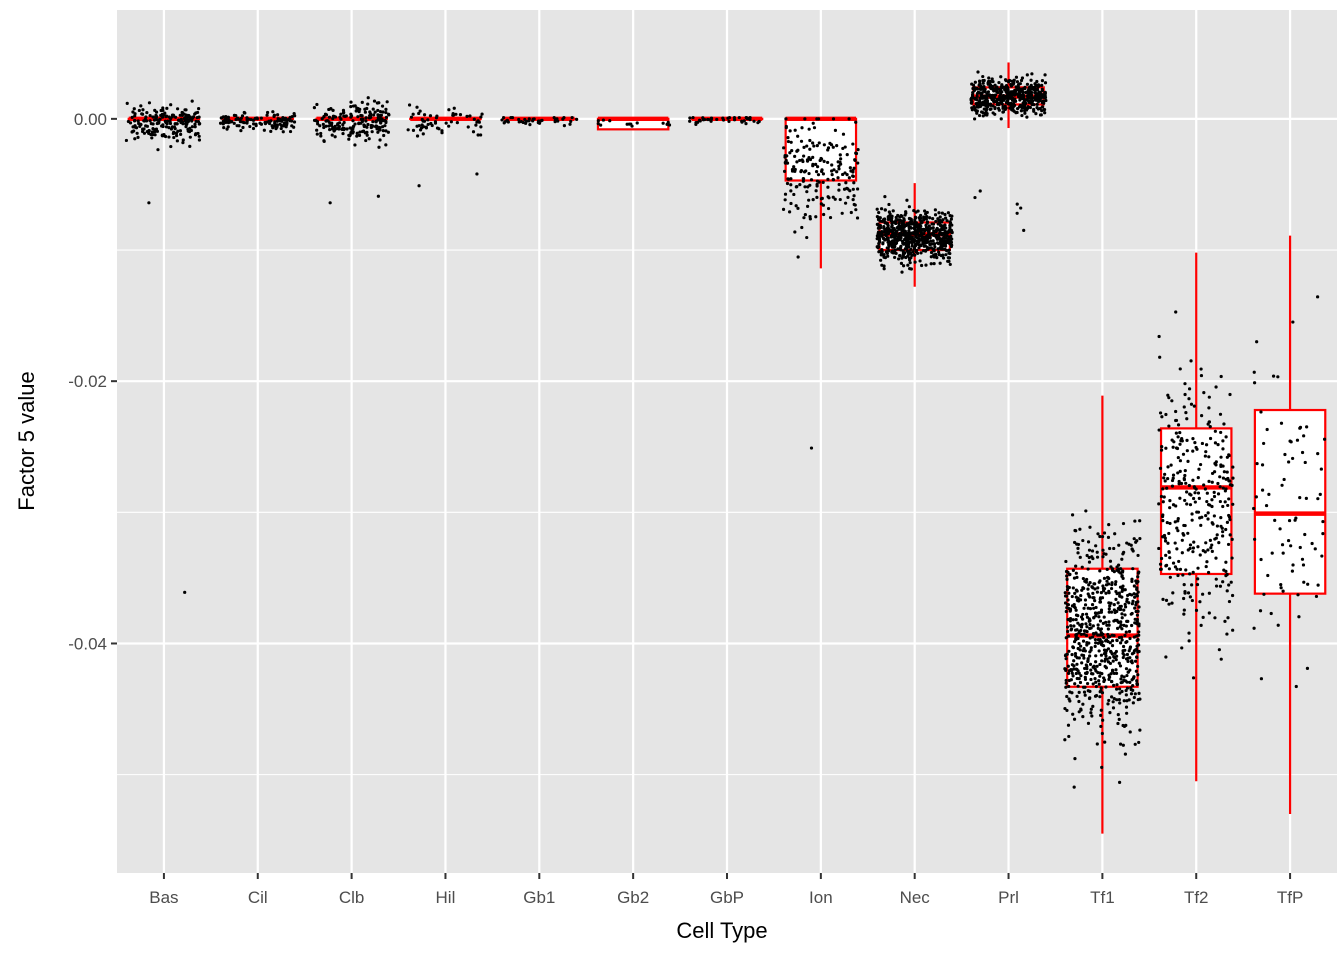 Image resolution: width=1344 pixels, height=965 pixels. What do you see at coordinates (87, 381) in the screenshot?
I see `y-tick-label: -0.02` at bounding box center [87, 381].